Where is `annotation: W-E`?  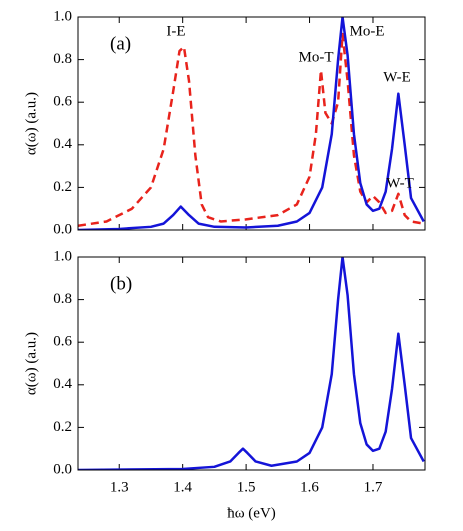
annotation: W-E is located at coordinates (397, 77).